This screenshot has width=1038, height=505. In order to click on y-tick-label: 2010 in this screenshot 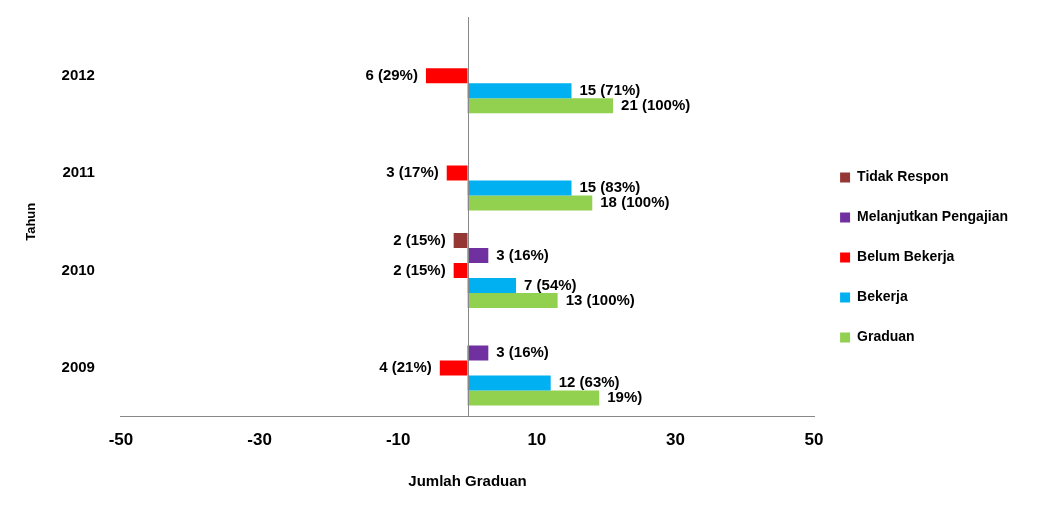, I will do `click(78, 269)`.